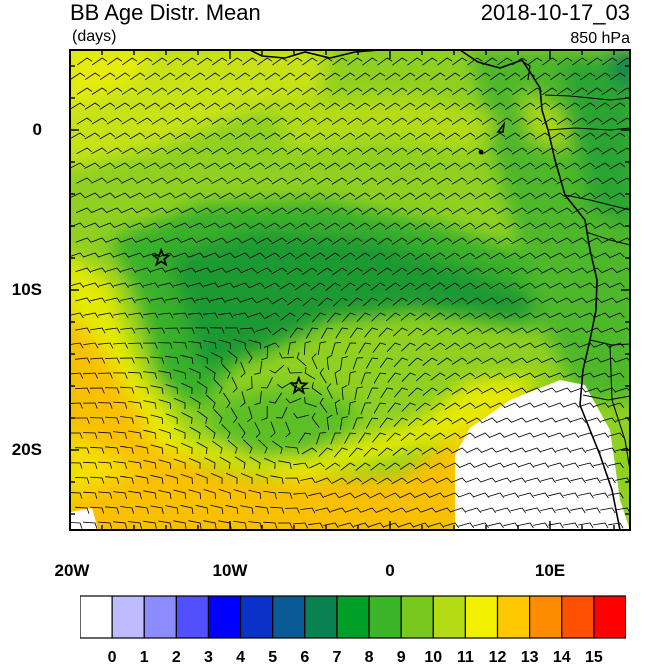 This screenshot has height=667, width=650. I want to click on star-marker, so click(161, 257).